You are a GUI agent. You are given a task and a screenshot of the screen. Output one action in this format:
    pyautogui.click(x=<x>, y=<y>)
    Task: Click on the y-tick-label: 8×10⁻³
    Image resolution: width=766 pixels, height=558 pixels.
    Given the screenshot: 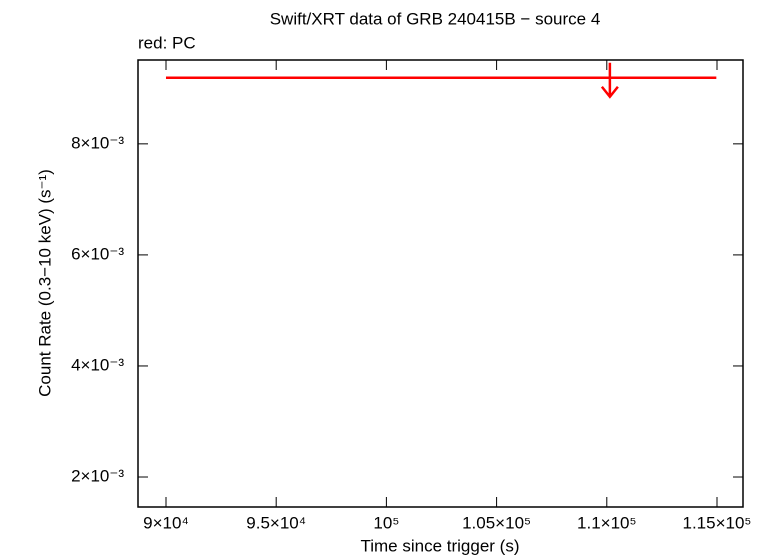 What is the action you would take?
    pyautogui.click(x=97, y=142)
    